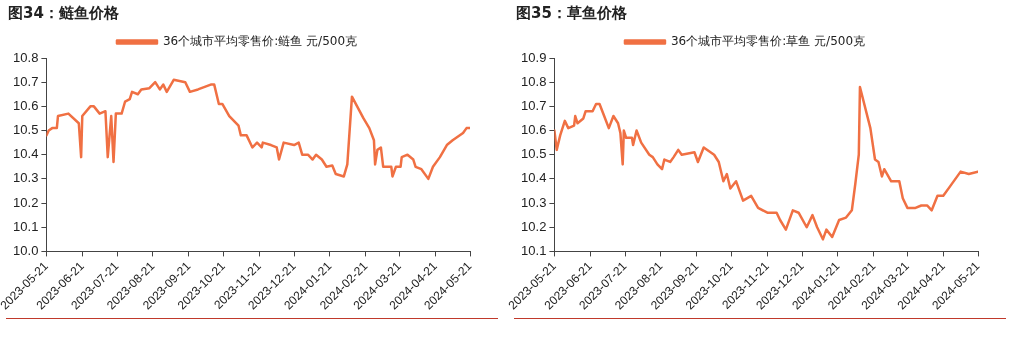 The height and width of the screenshot is (338, 1017). What do you see at coordinates (260, 41) in the screenshot?
I see `legend-label: 36个城市平均零售价:鲢鱼 元/500克` at bounding box center [260, 41].